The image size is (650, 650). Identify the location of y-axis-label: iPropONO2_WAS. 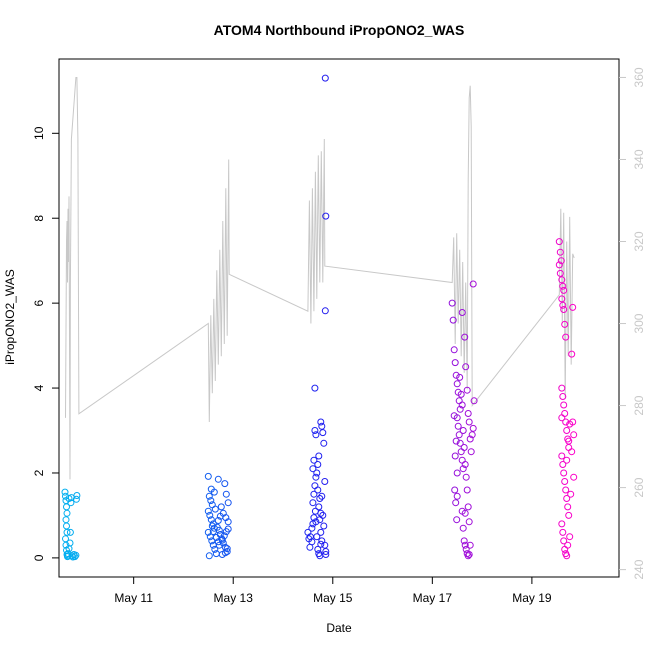
(10, 317).